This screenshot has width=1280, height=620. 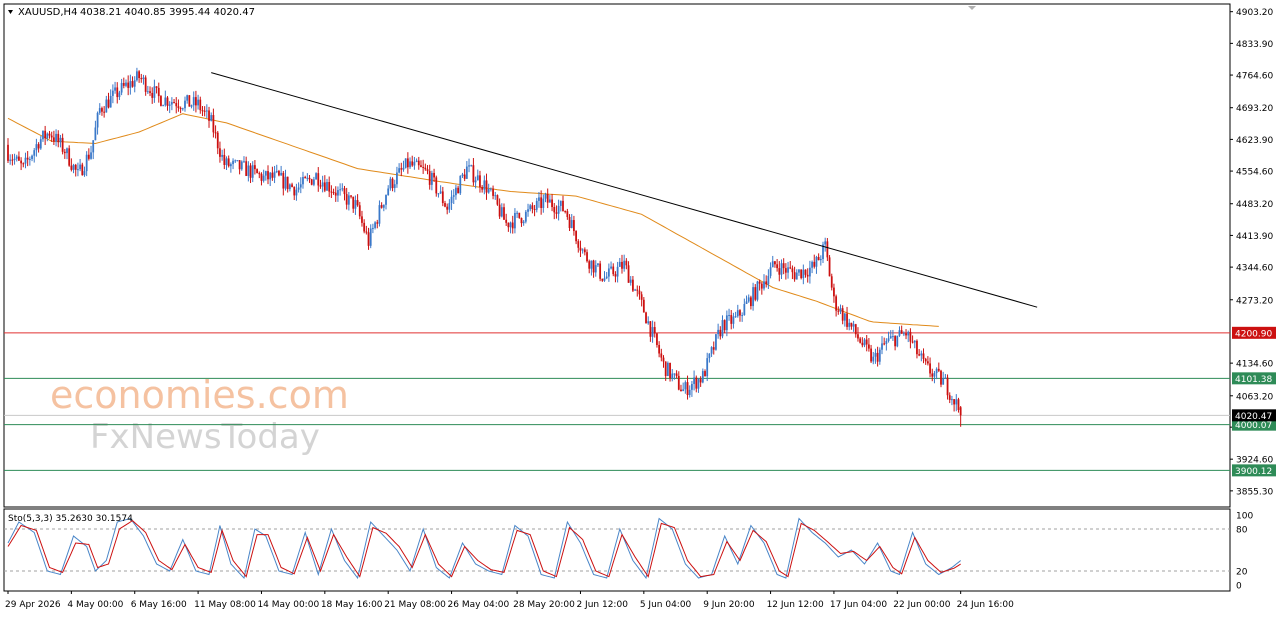 What do you see at coordinates (1254, 13) in the screenshot?
I see `y-tick-label: 4903.20` at bounding box center [1254, 13].